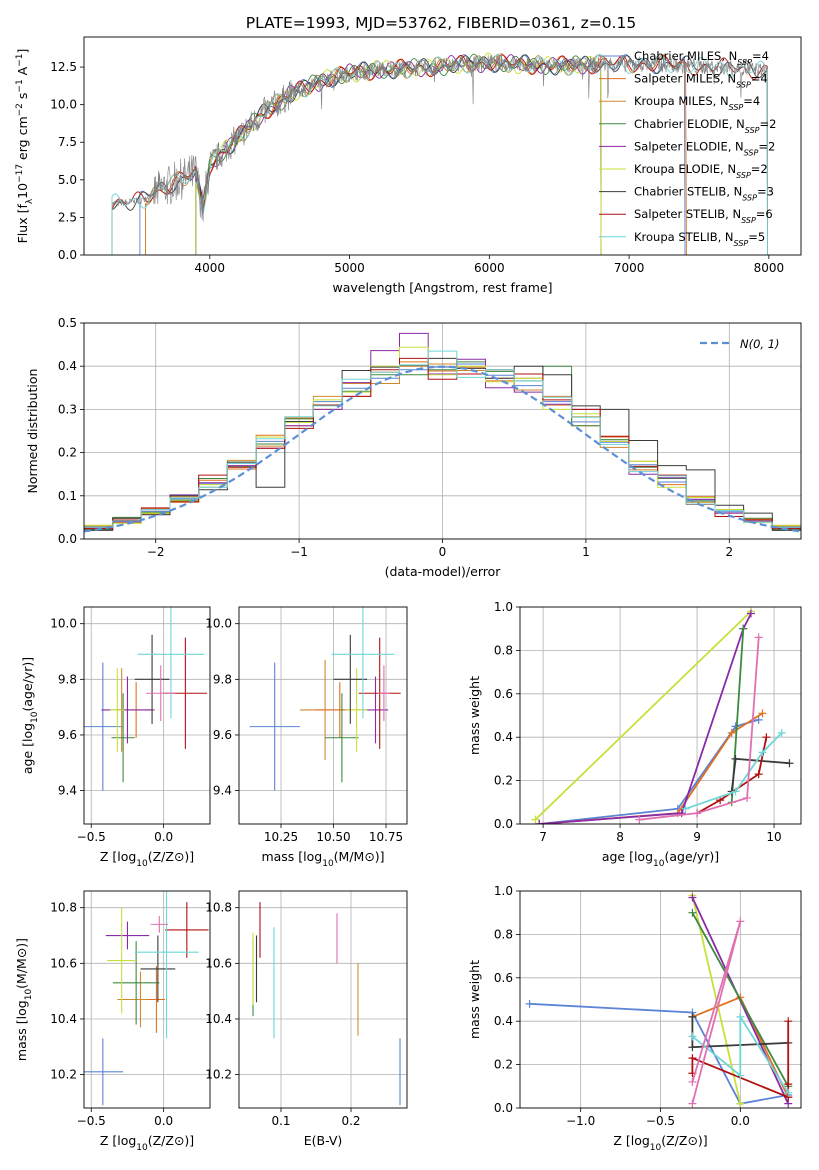 The width and height of the screenshot is (819, 1170). Describe the element at coordinates (442, 444) in the screenshot. I see `histogram-step` at that location.